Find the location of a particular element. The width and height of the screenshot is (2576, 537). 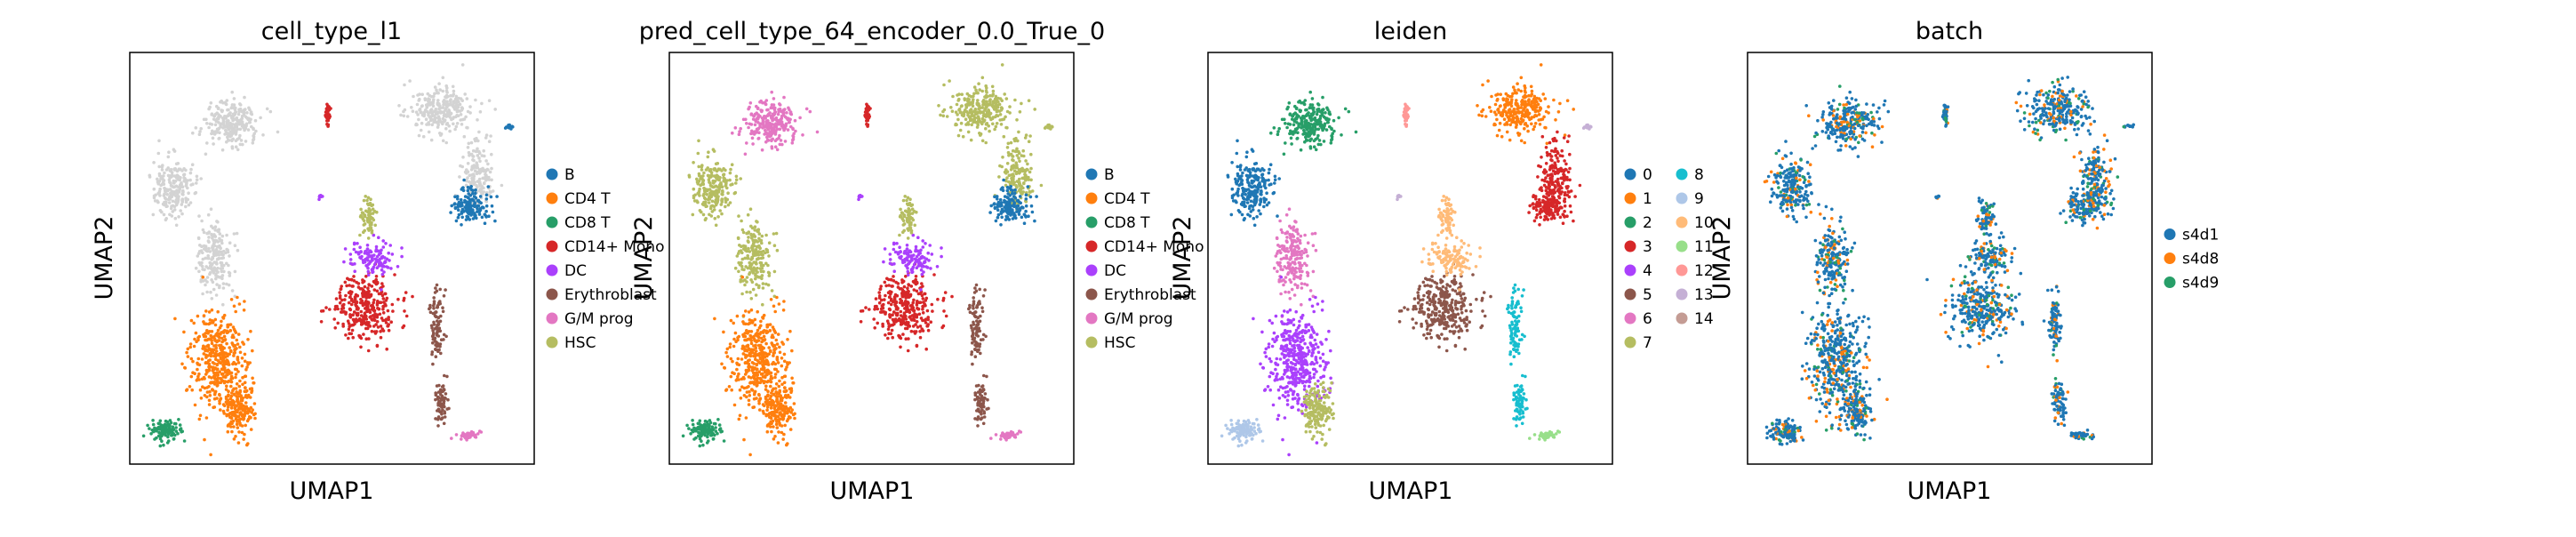

legend-marker is located at coordinates (552, 270).